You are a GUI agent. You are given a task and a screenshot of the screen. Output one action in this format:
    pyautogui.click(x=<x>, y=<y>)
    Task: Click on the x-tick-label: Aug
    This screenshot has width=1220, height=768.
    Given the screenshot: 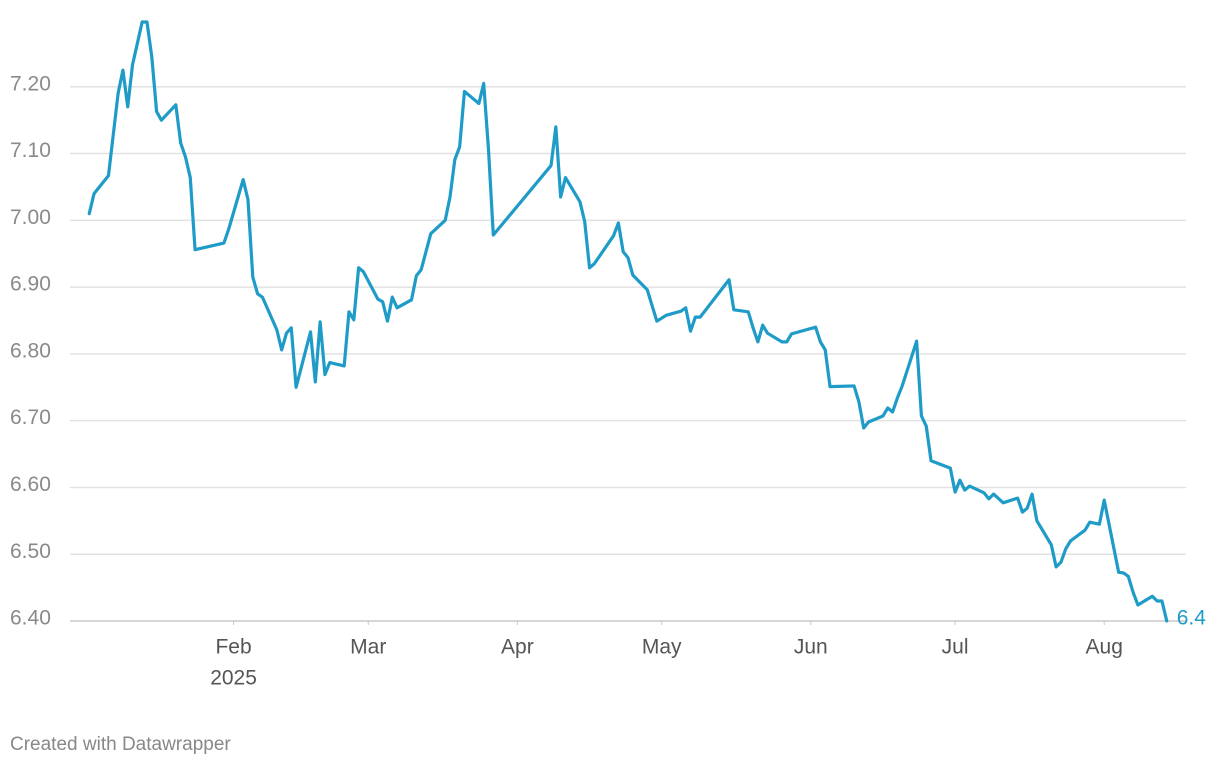 What is the action you would take?
    pyautogui.click(x=1104, y=647)
    